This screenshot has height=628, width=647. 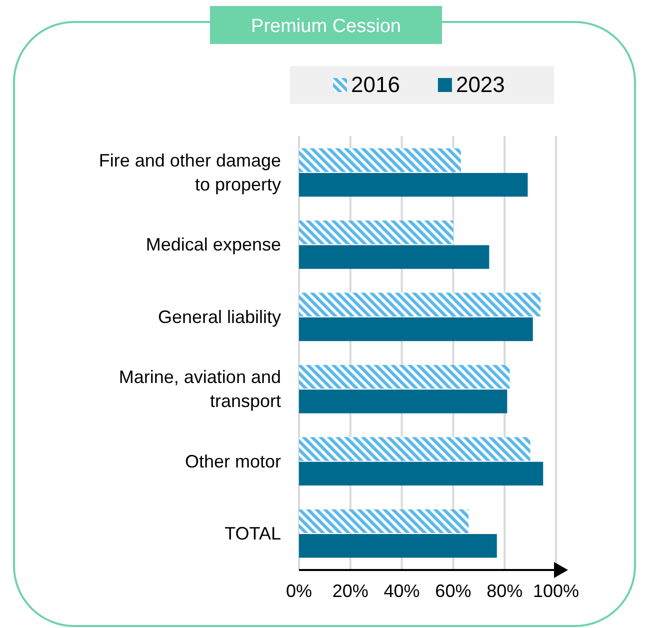 What do you see at coordinates (350, 590) in the screenshot?
I see `x-tick-label: 20%` at bounding box center [350, 590].